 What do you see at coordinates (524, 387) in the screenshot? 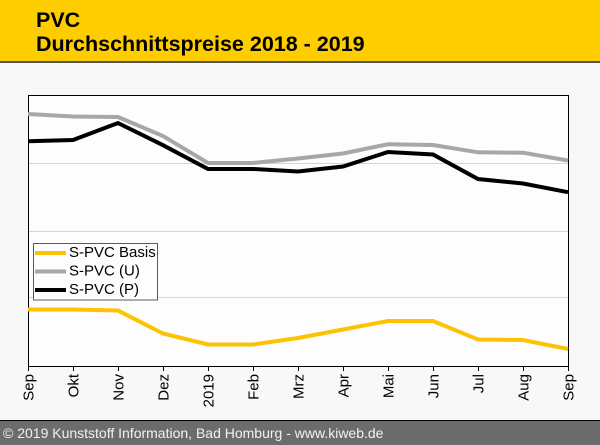
I see `svg-text: Aug` at bounding box center [524, 387].